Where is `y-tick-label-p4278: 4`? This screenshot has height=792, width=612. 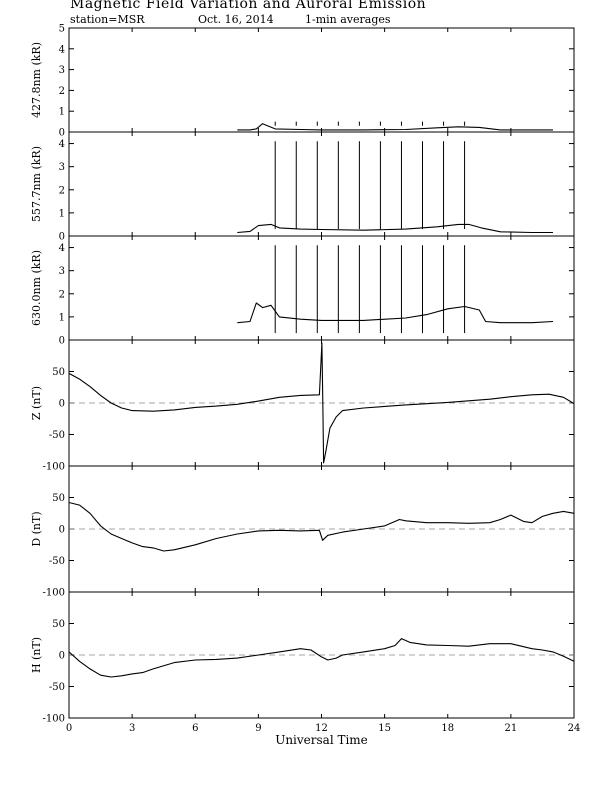
y-tick-label-p4278: 4 is located at coordinates (62, 49).